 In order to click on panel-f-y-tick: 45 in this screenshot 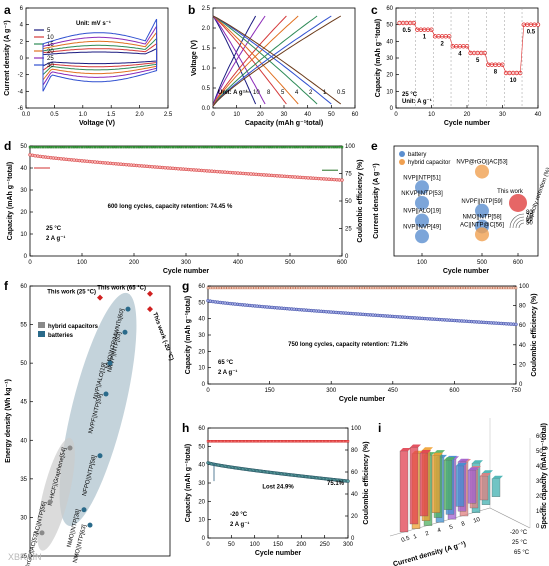, I will do `click(23, 403)`.